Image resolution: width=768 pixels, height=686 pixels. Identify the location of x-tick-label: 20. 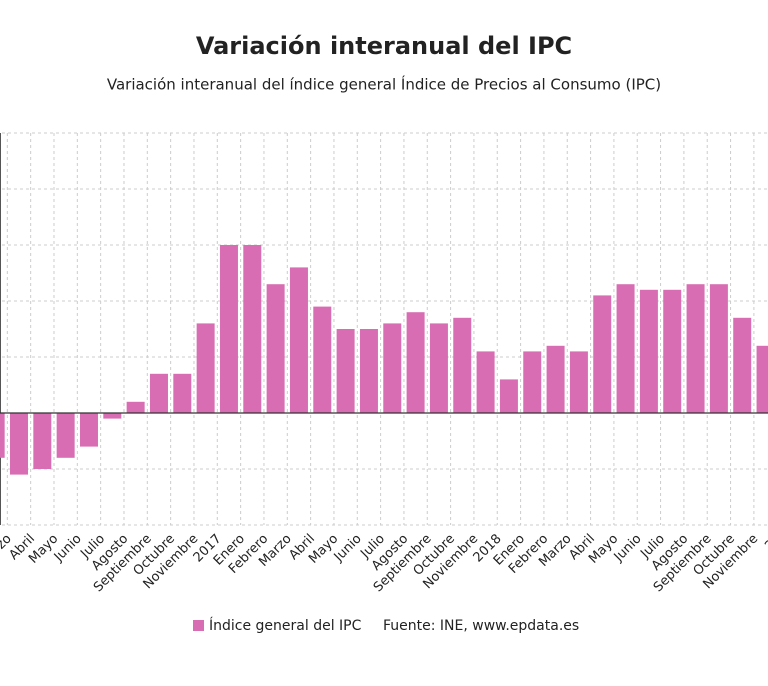
(765, 542).